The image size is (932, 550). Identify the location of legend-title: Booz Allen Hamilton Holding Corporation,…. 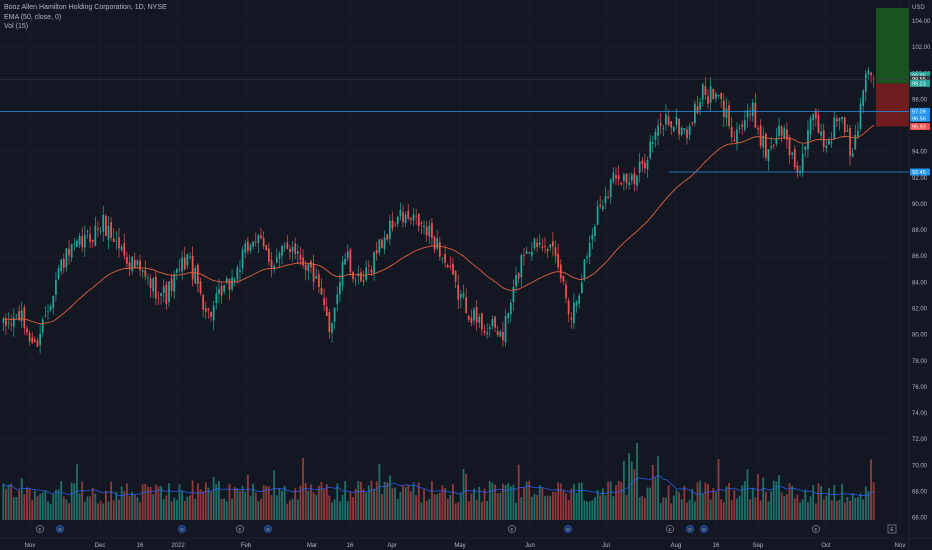
(85, 7).